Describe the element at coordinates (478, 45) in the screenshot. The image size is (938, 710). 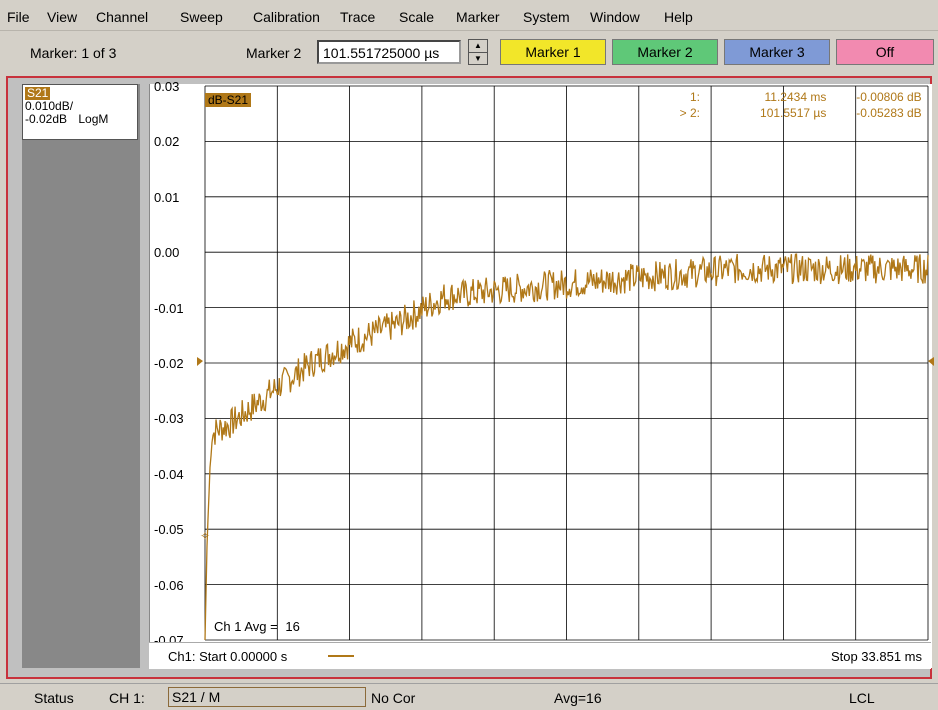
I see `spin-up-icon: ▲` at that location.